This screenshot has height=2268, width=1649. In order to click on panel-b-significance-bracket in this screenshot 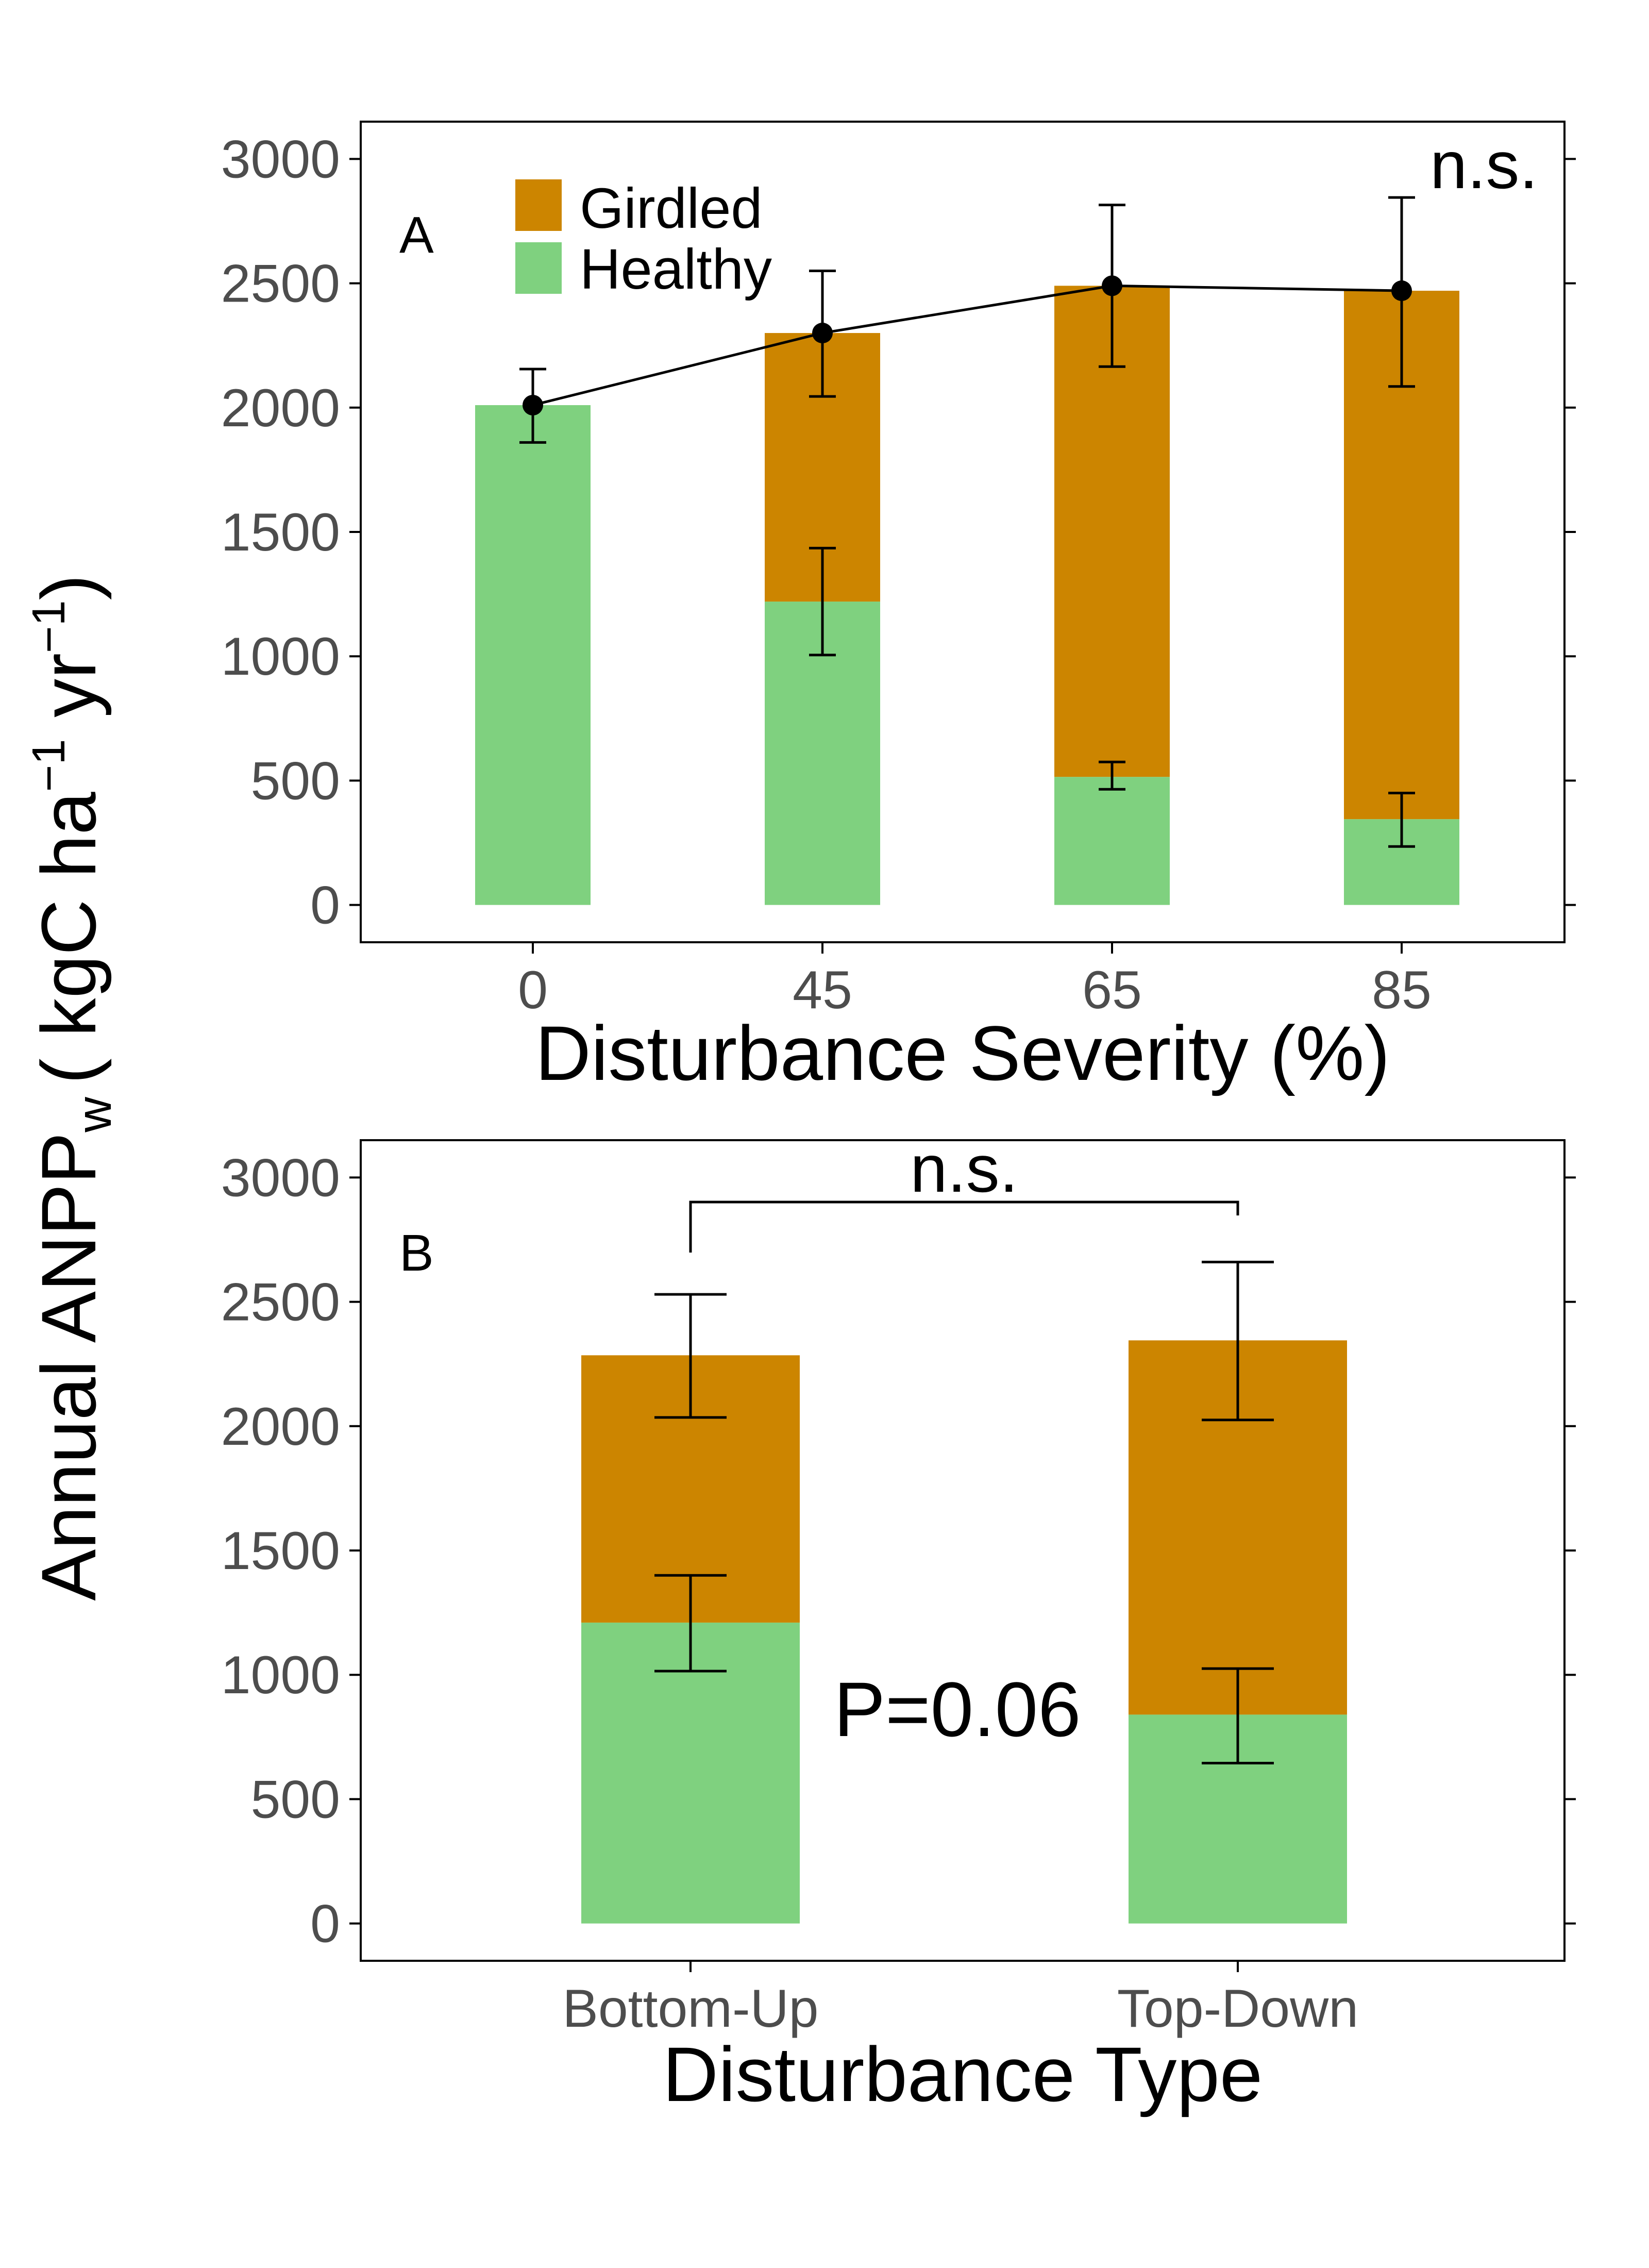, I will do `click(964, 1226)`.